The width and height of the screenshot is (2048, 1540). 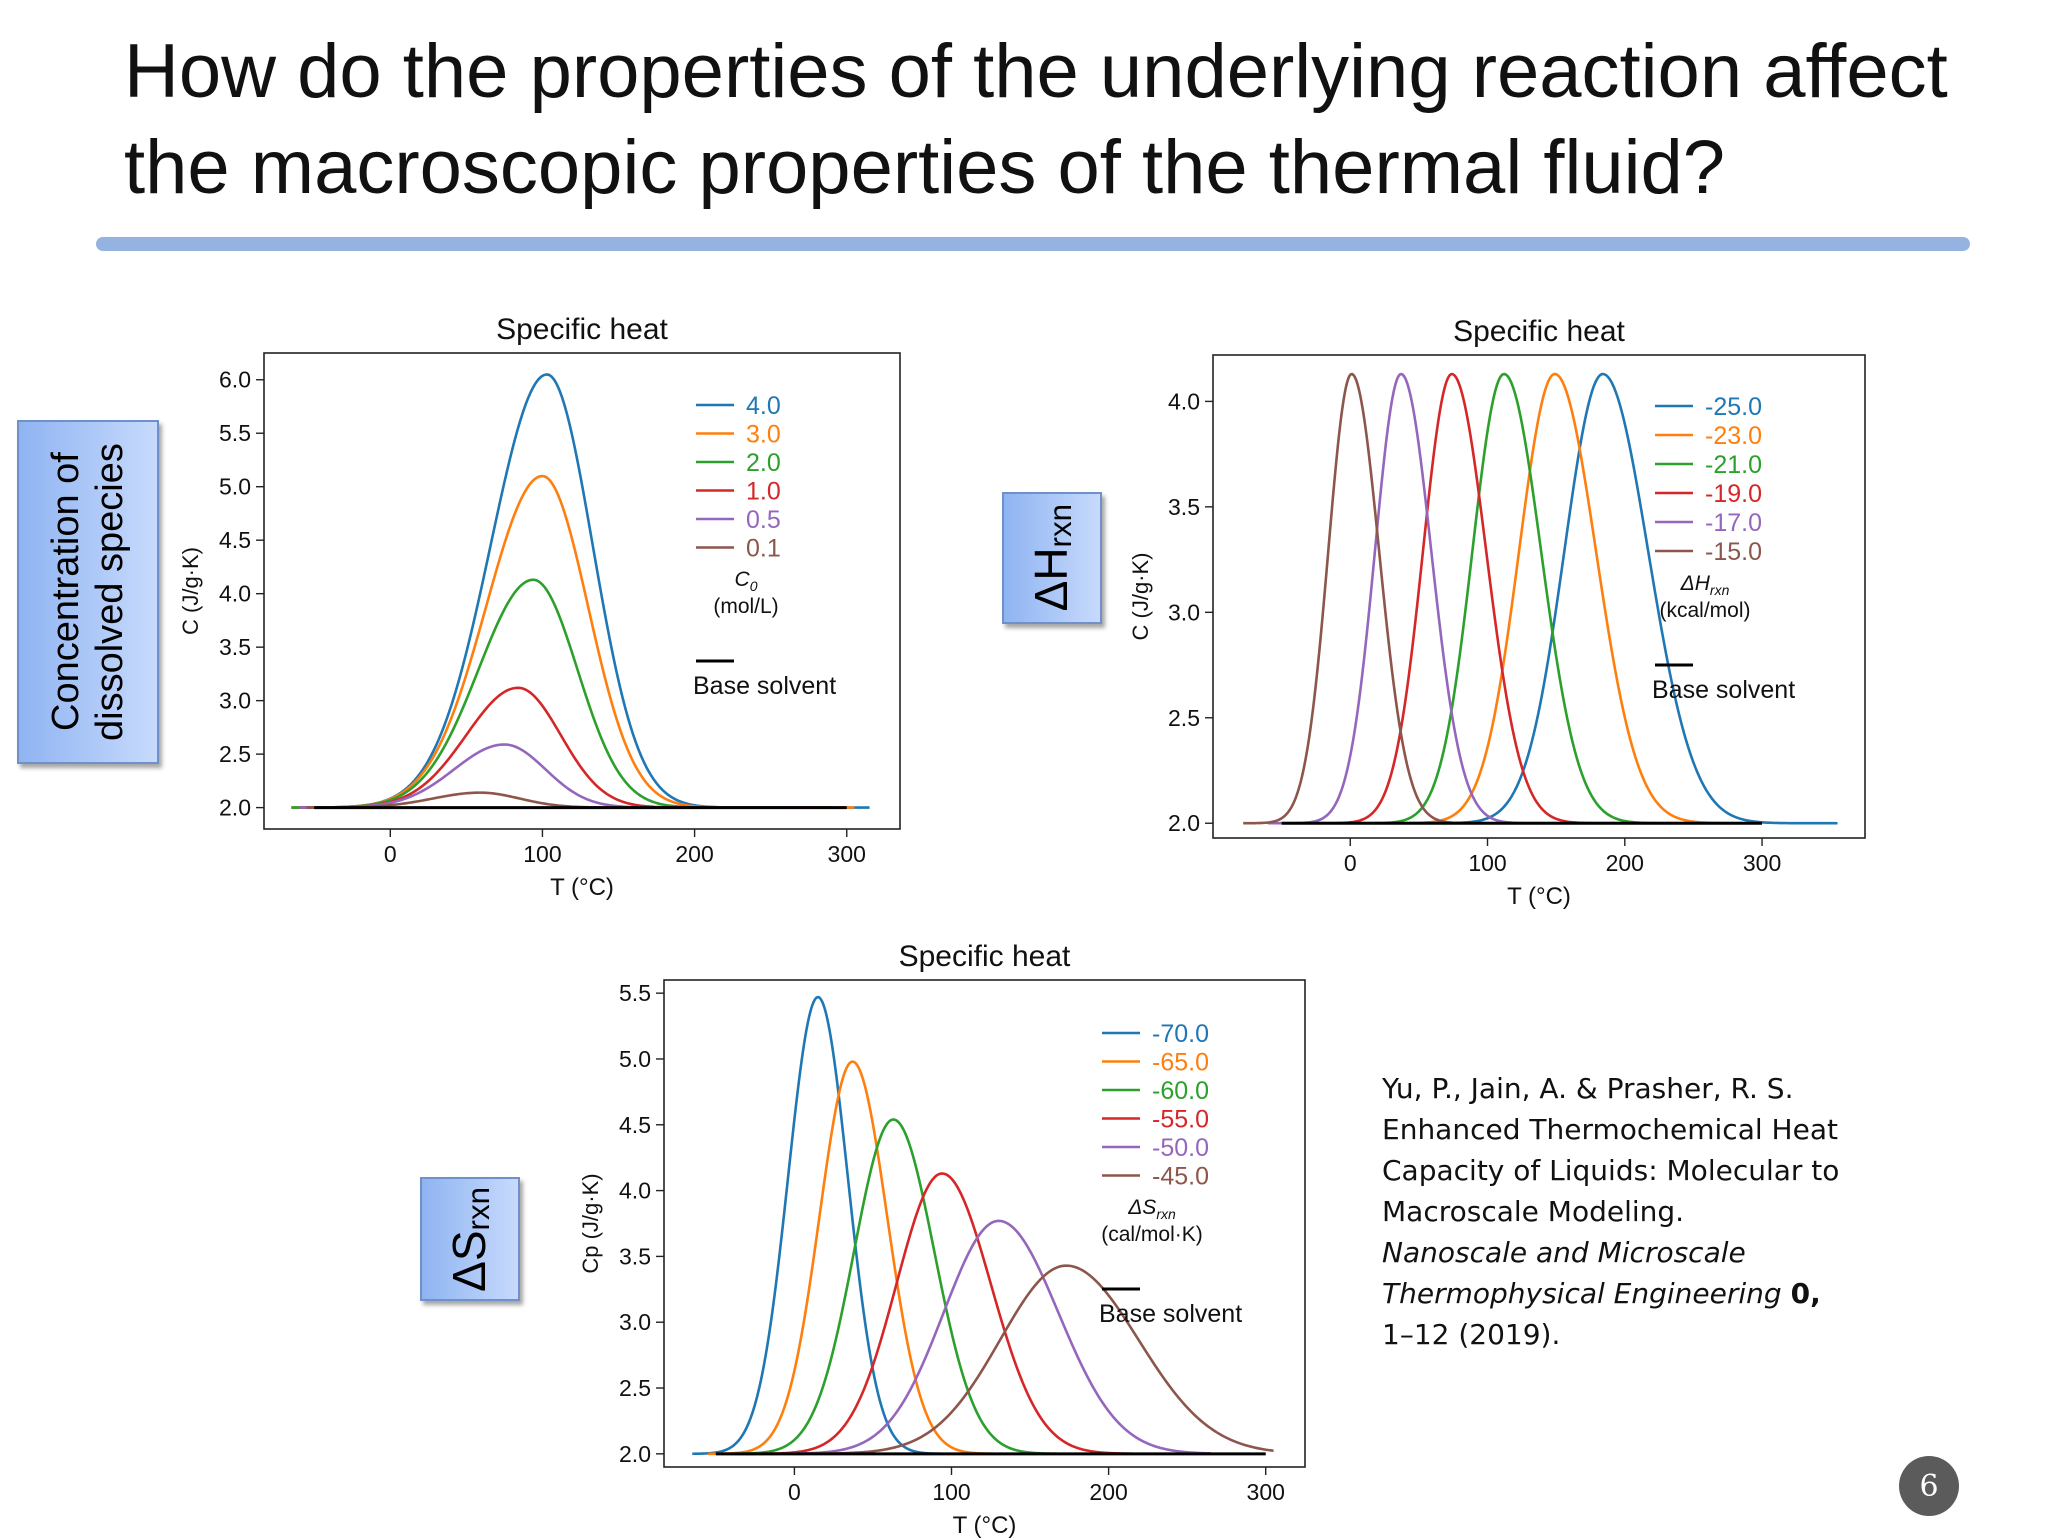 What do you see at coordinates (1704, 610) in the screenshot?
I see `legend-unit: (kcal/mol)` at bounding box center [1704, 610].